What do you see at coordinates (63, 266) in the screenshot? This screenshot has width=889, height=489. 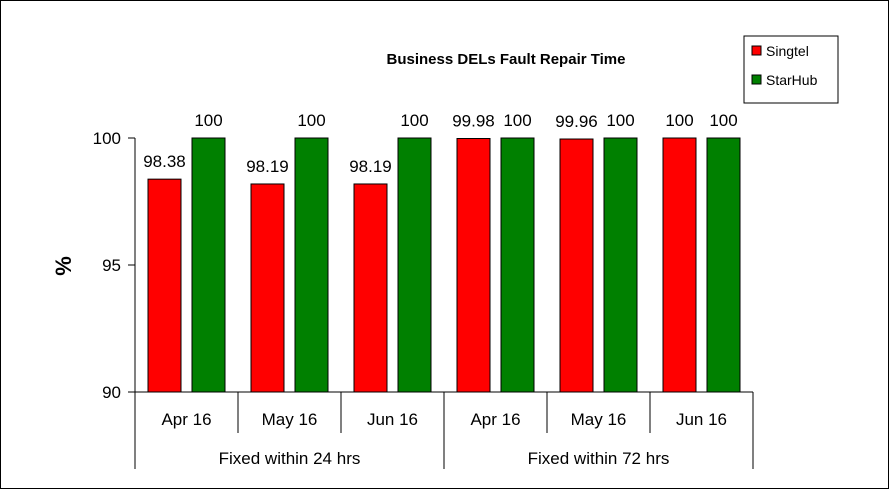 I see `y-axis-label: %` at bounding box center [63, 266].